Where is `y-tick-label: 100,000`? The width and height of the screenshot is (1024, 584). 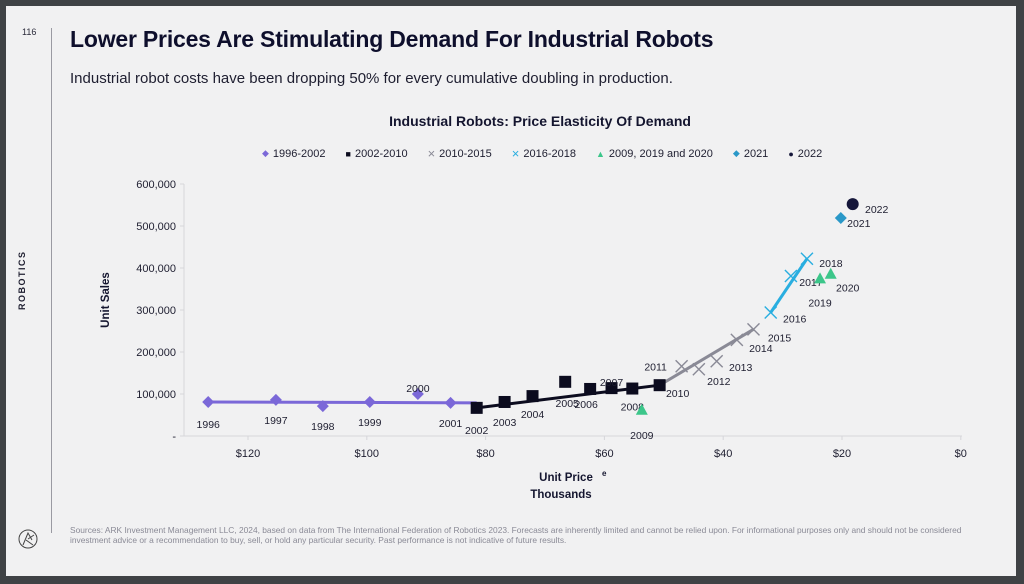 y-tick-label: 100,000 is located at coordinates (156, 395).